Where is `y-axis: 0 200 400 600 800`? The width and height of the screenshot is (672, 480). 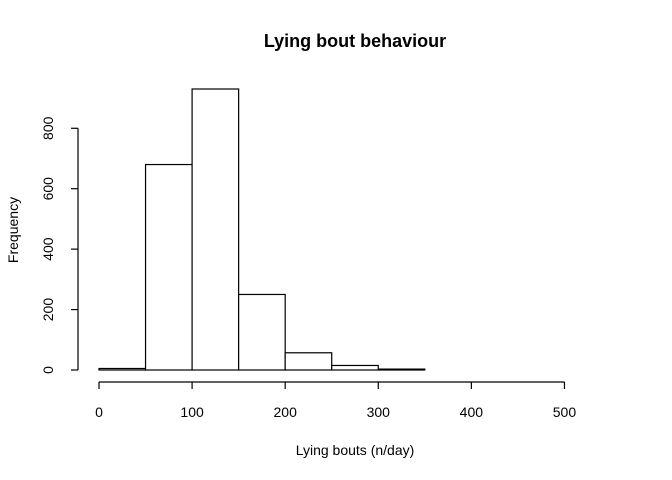
y-axis: 0 200 400 600 800 is located at coordinates (59, 245).